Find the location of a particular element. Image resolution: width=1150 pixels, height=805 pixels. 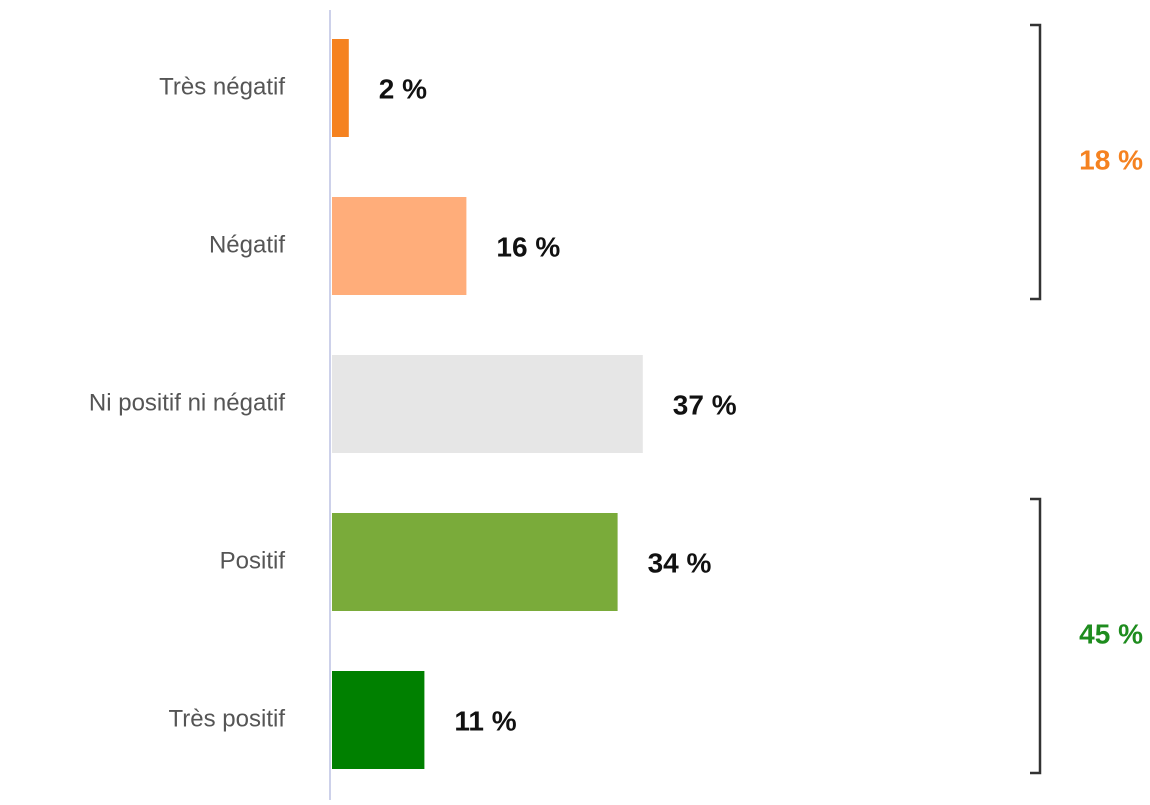

category-label: Négatif is located at coordinates (247, 244).